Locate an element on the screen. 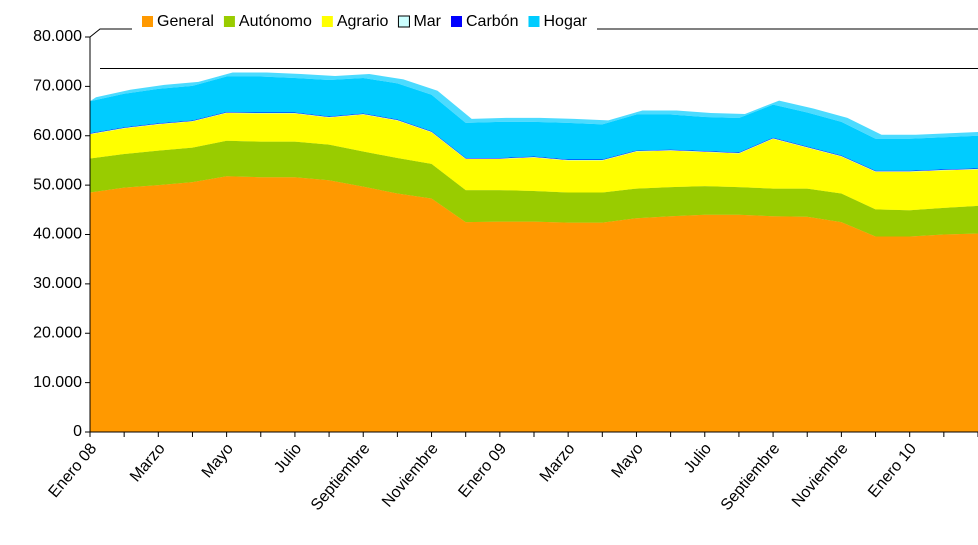  y-tick-label: 10.000 is located at coordinates (57, 382).